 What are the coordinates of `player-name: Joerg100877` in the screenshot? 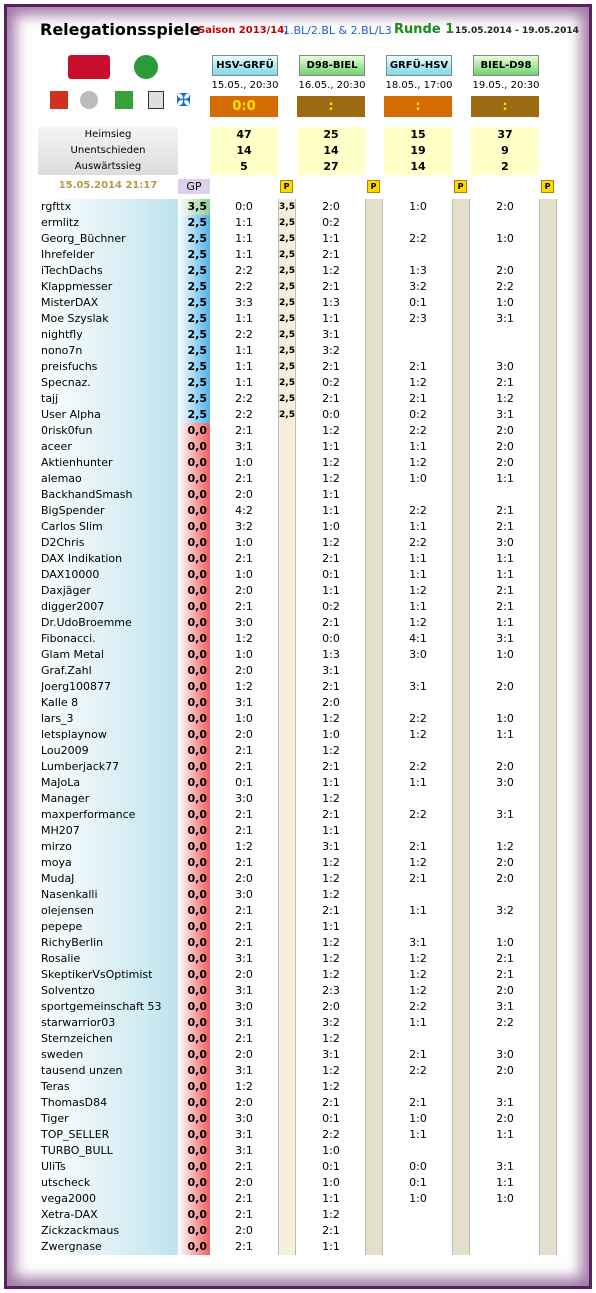 It's located at (76, 686).